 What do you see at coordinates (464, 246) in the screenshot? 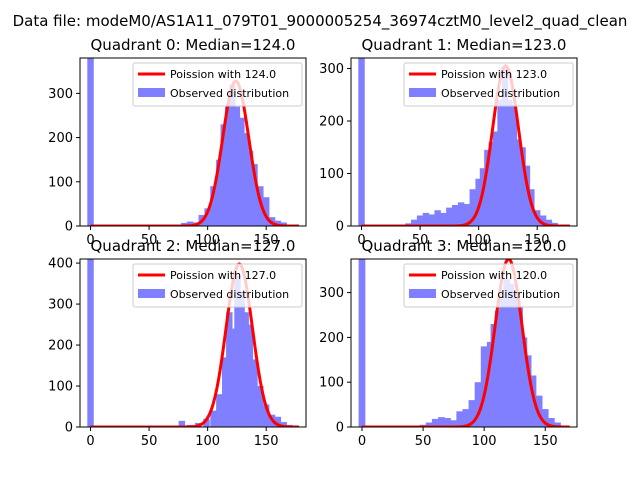
I see `panel-title: Quadrant 3: Median=120.0` at bounding box center [464, 246].